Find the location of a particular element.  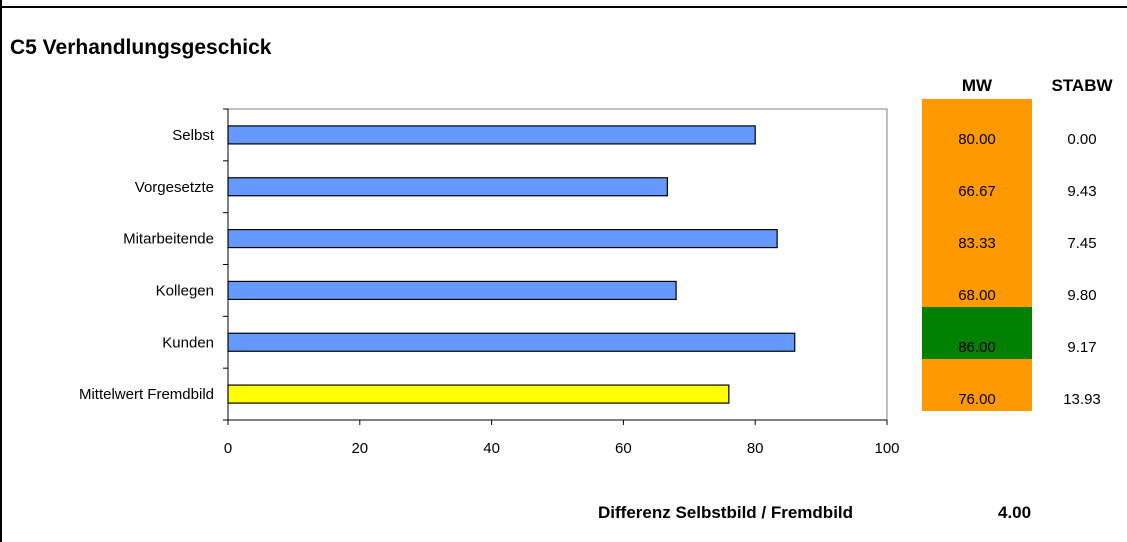

x-tick-label: 20 is located at coordinates (359, 448).